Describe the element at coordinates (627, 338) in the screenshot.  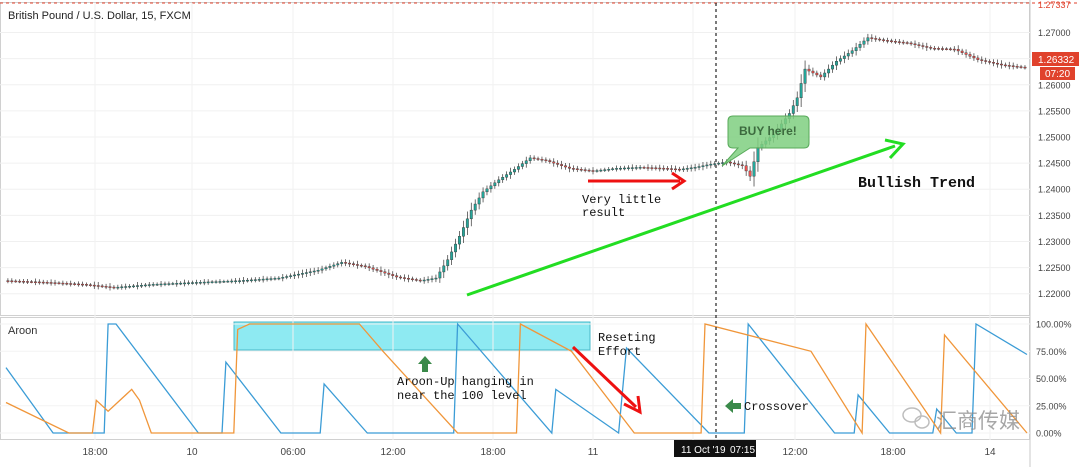
I see `reseting-line1: Reseting` at that location.